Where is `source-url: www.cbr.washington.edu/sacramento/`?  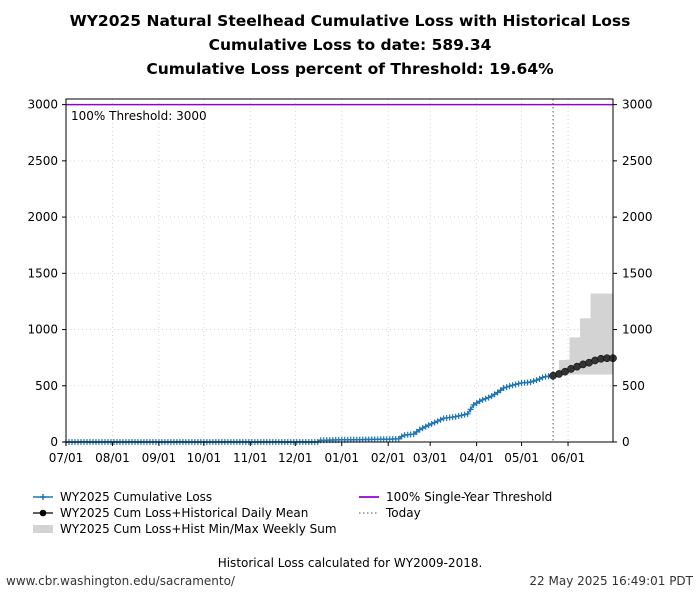
source-url: www.cbr.washington.edu/sacramento/ is located at coordinates (120, 581).